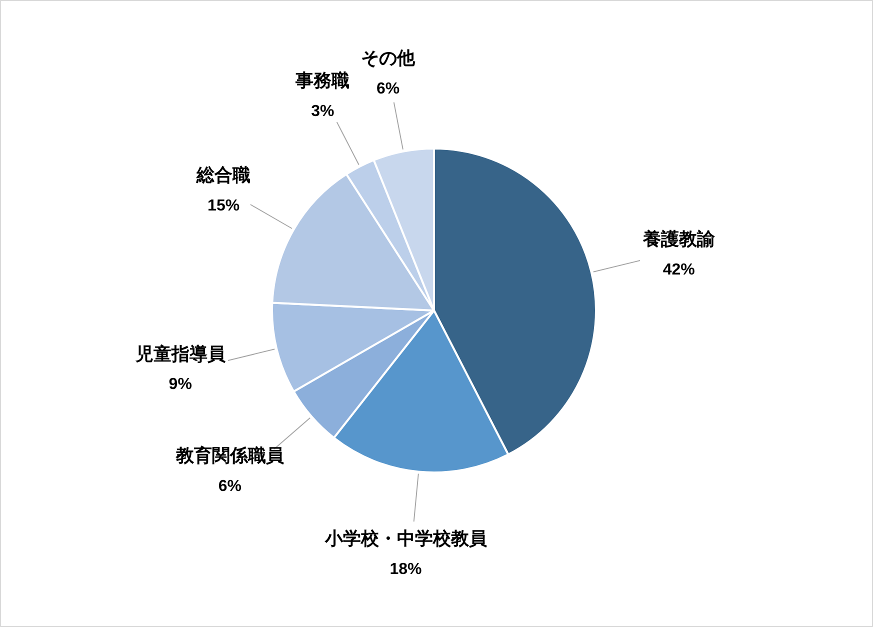 The image size is (873, 627). What do you see at coordinates (406, 538) in the screenshot?
I see `slice-label: 小学校・中学校教員` at bounding box center [406, 538].